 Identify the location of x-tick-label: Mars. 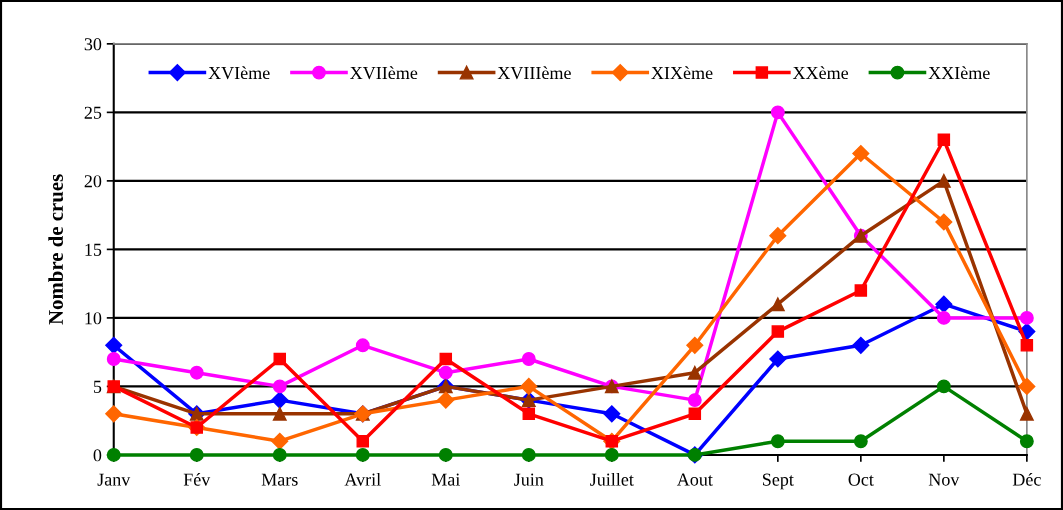
(279, 479).